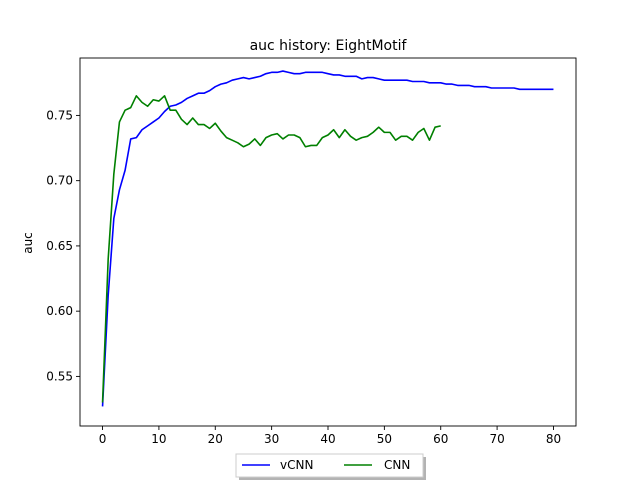 Image resolution: width=640 pixels, height=480 pixels. I want to click on x-tick-label: 40, so click(327, 439).